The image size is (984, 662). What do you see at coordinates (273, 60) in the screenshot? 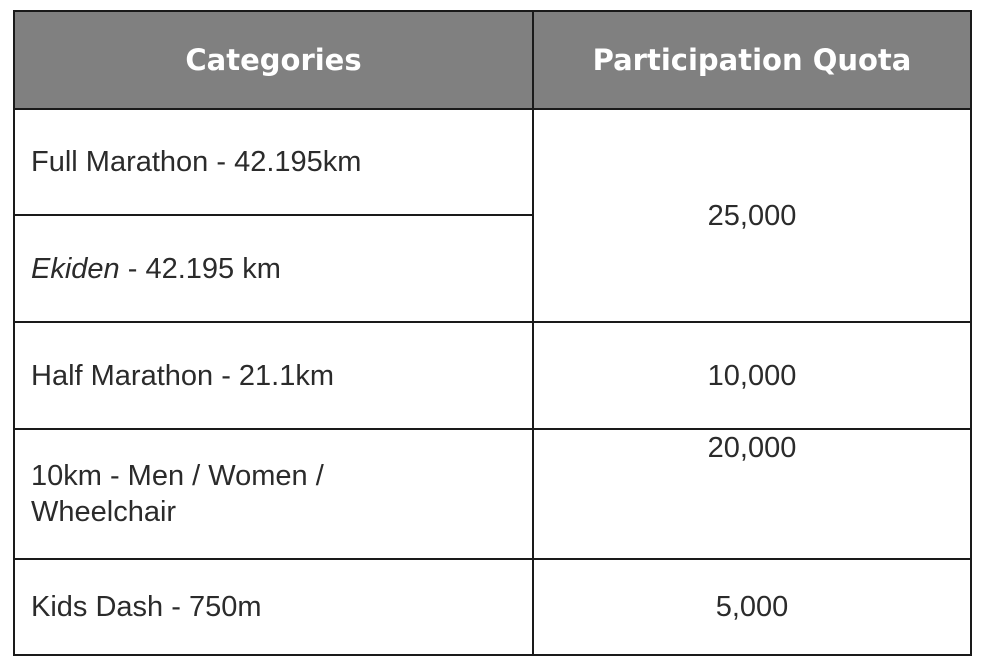
I see `header-categories: Categories` at bounding box center [273, 60].